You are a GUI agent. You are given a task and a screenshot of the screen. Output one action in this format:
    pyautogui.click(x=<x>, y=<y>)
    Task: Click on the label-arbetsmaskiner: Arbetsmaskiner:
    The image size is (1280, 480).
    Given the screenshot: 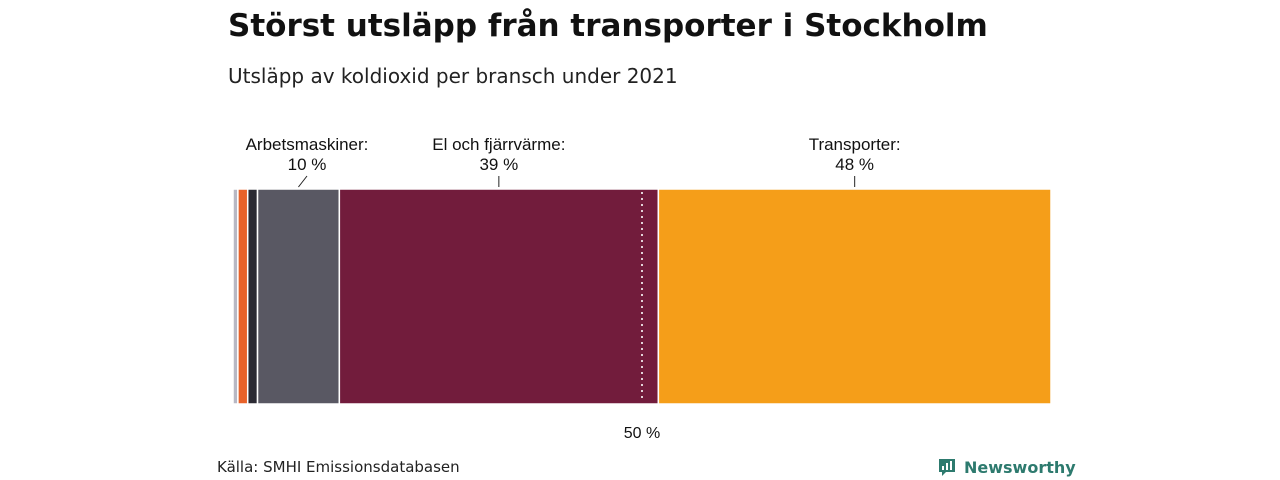 What is the action you would take?
    pyautogui.click(x=307, y=144)
    